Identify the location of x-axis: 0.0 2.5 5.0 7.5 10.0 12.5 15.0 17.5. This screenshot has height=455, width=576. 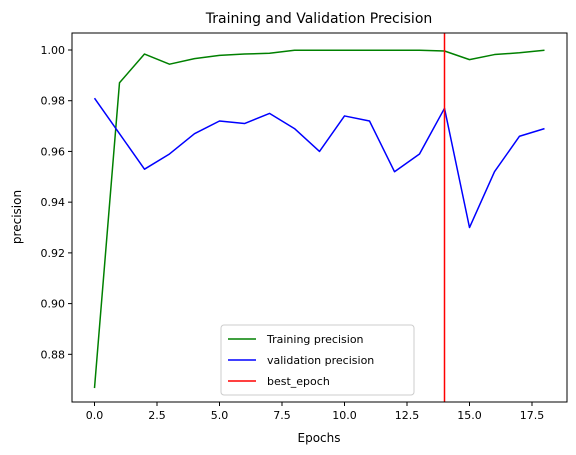
(315, 412).